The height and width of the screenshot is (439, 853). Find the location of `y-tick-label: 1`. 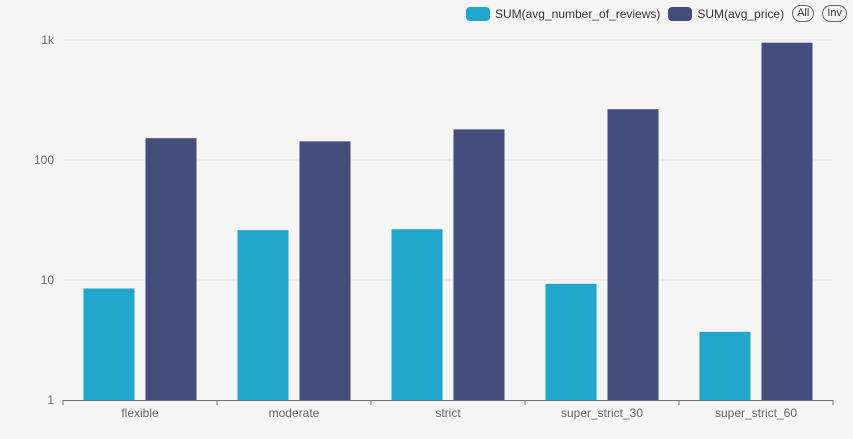

y-tick-label: 1 is located at coordinates (50, 400).